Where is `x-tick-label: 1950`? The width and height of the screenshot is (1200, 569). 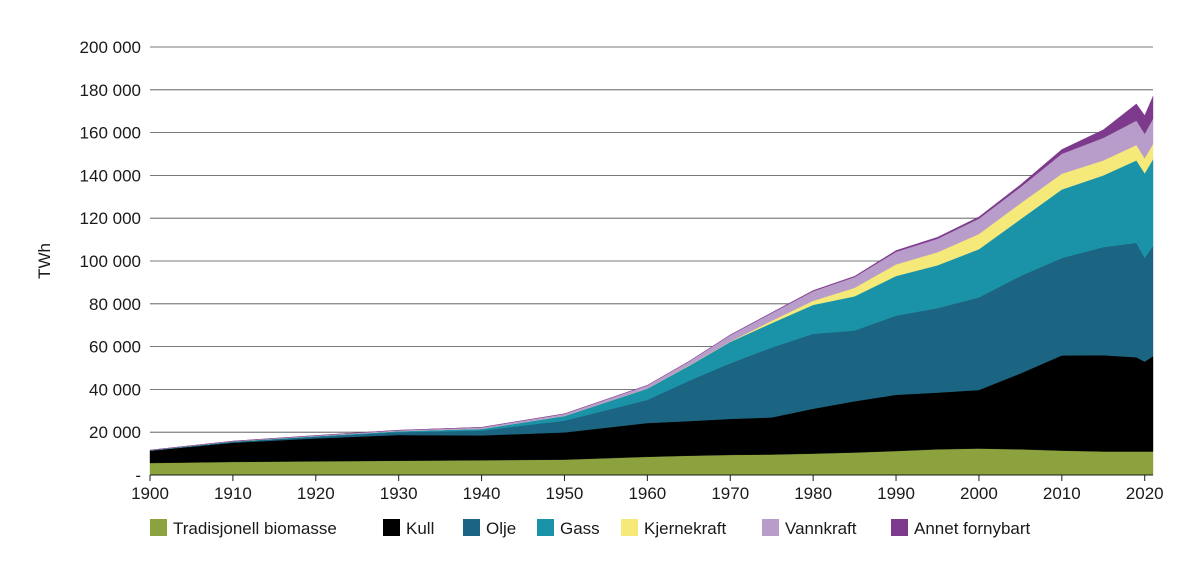 x-tick-label: 1950 is located at coordinates (565, 493).